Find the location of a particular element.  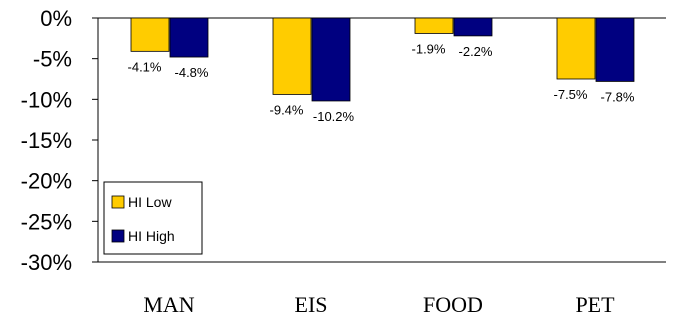

y-tick-label: -30% is located at coordinates (46, 262).